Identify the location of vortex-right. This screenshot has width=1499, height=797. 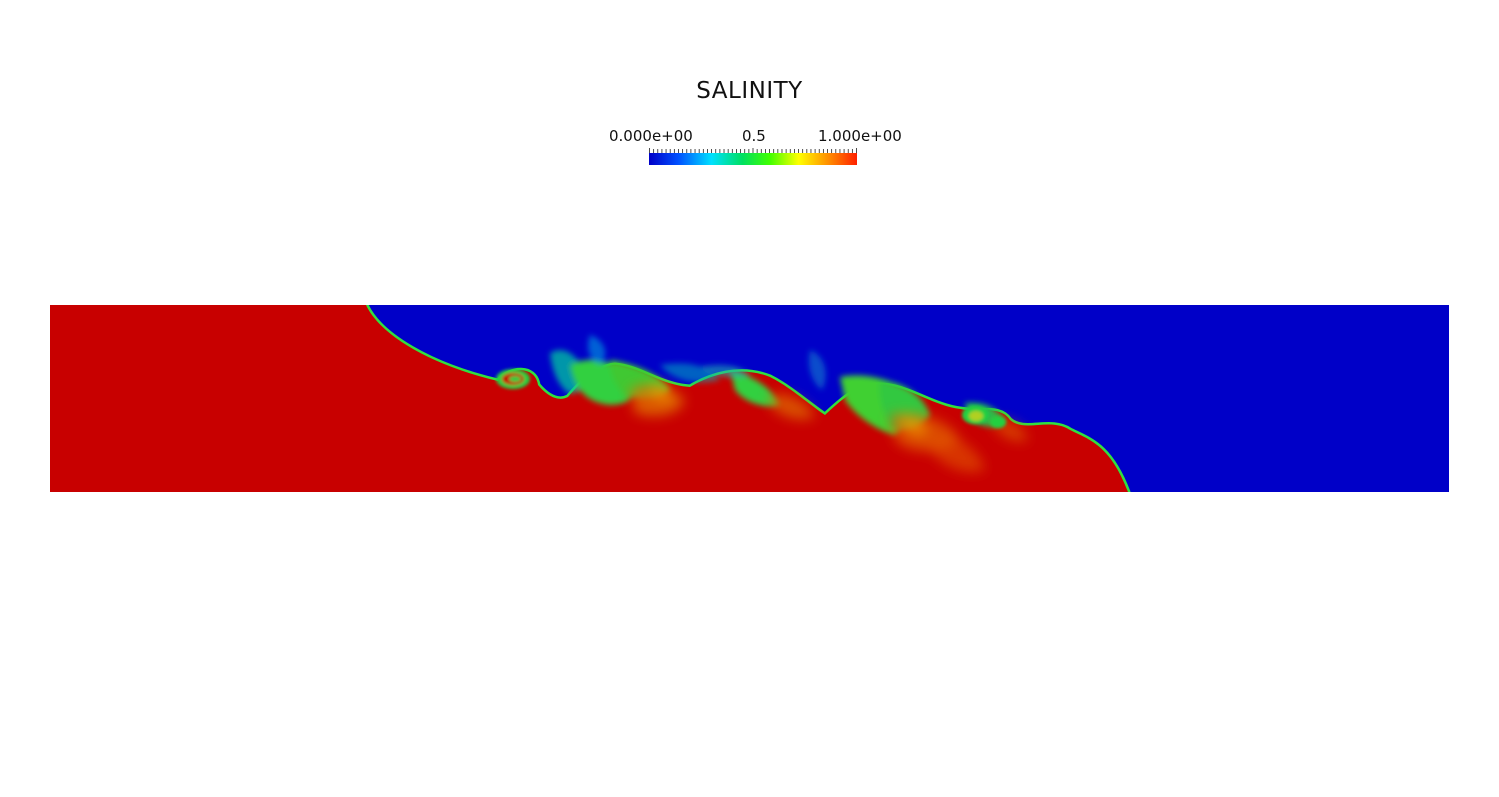
(984, 417).